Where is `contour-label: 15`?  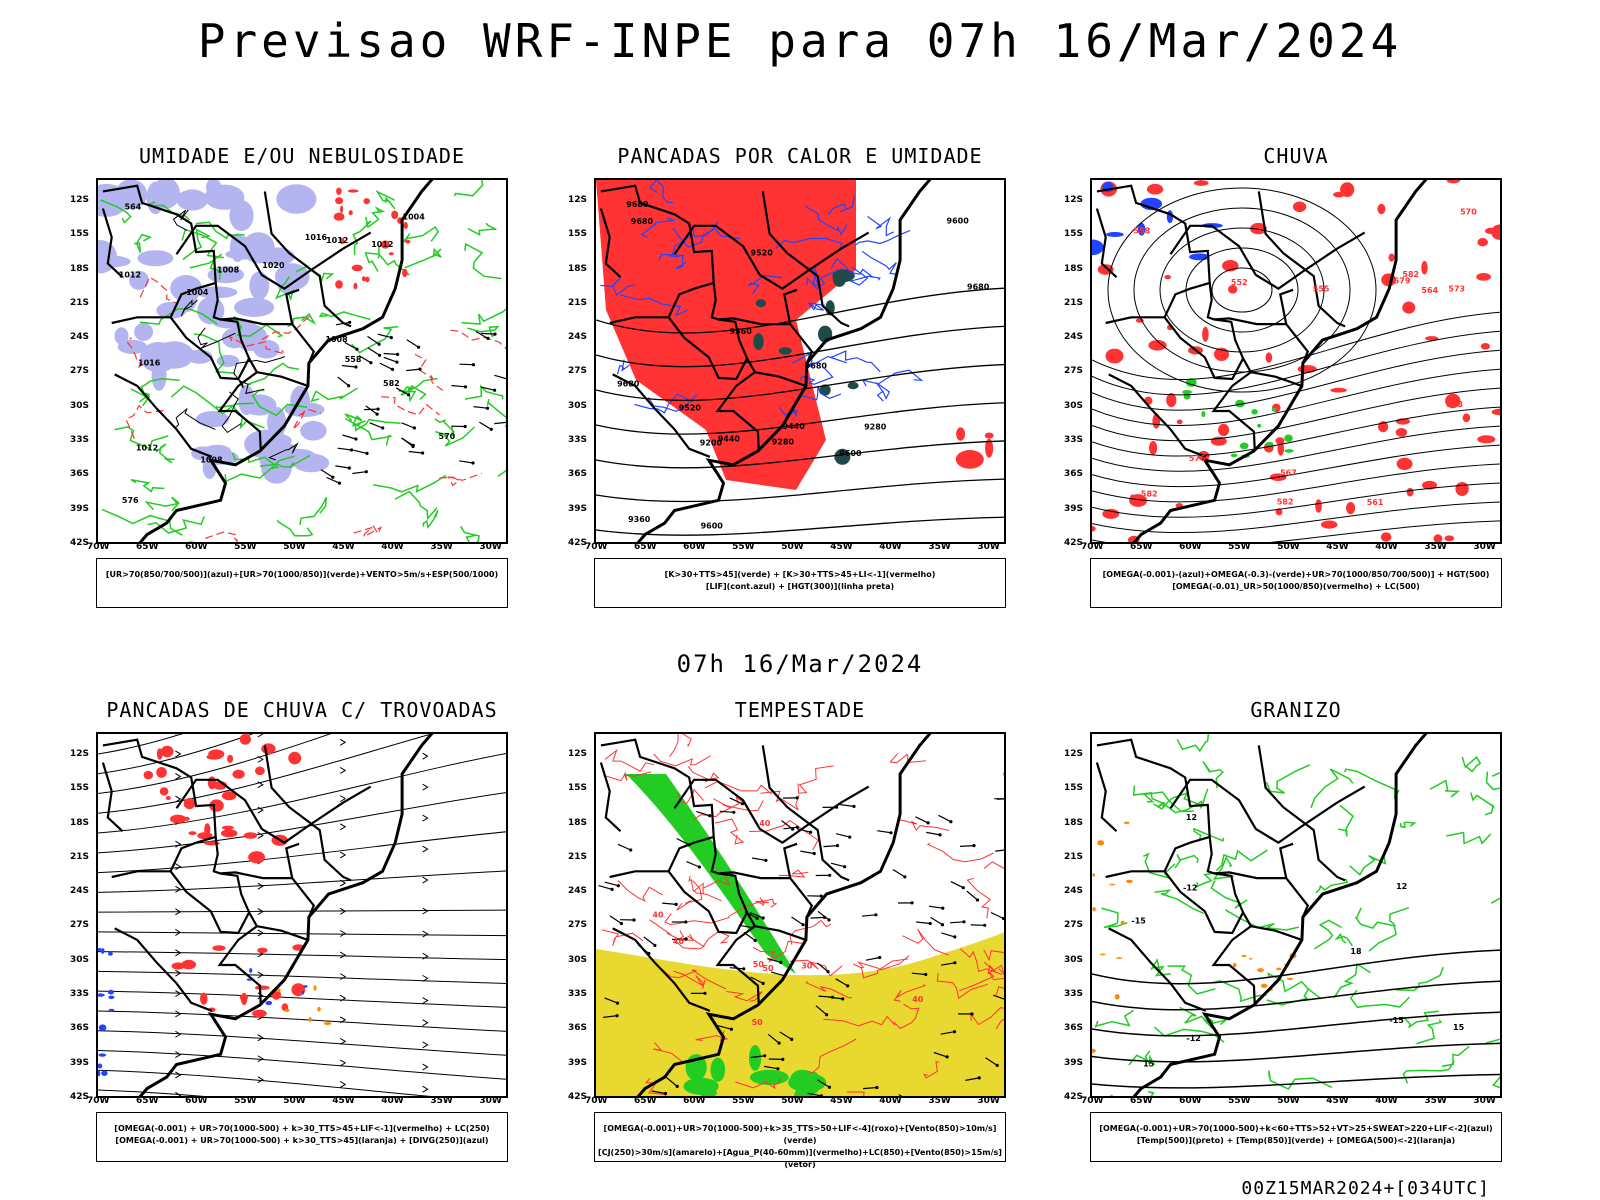
contour-label: 15 is located at coordinates (1459, 1027).